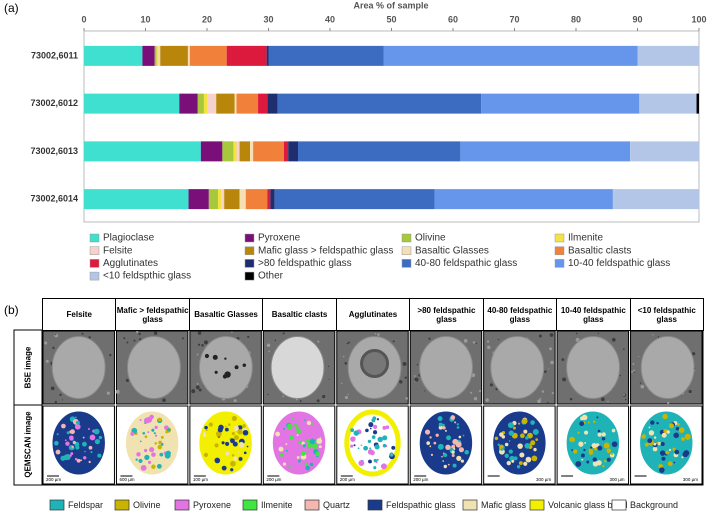 This screenshot has width=709, height=522. What do you see at coordinates (147, 505) in the screenshot?
I see `legend-label: Olivine` at bounding box center [147, 505].